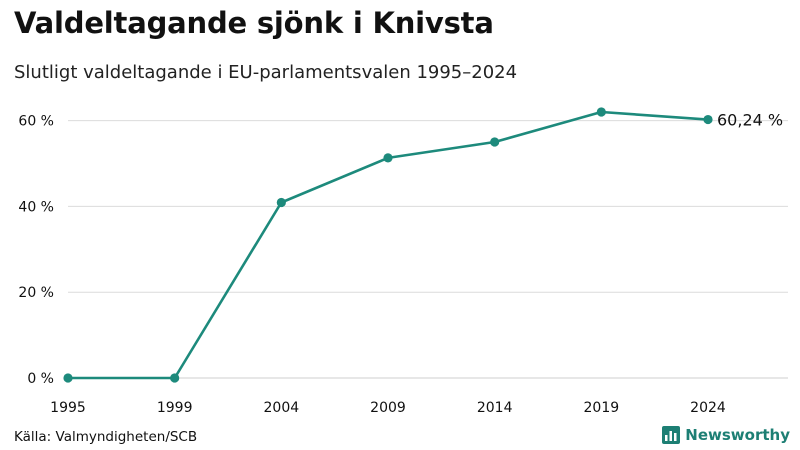 This screenshot has height=450, width=800. What do you see at coordinates (175, 408) in the screenshot?
I see `x-tick-label: 1999` at bounding box center [175, 408].